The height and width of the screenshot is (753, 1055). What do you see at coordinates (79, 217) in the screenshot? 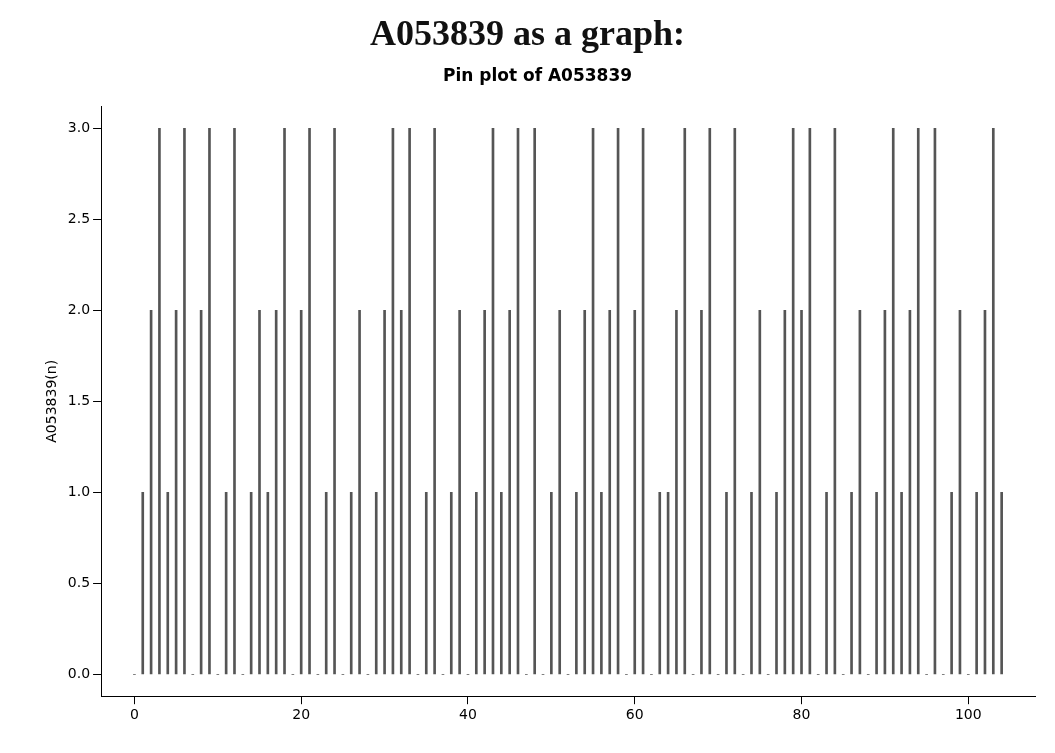
I see `y-tick-label: 2.5` at bounding box center [79, 217].